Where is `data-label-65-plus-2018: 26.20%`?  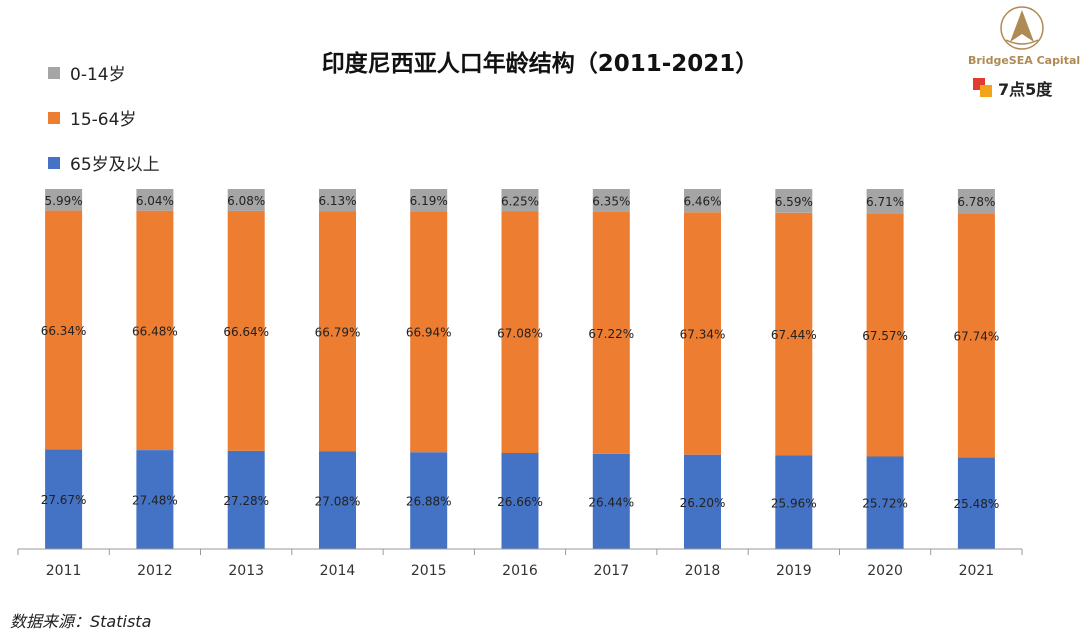 data-label-65-plus-2018: 26.20% is located at coordinates (703, 503).